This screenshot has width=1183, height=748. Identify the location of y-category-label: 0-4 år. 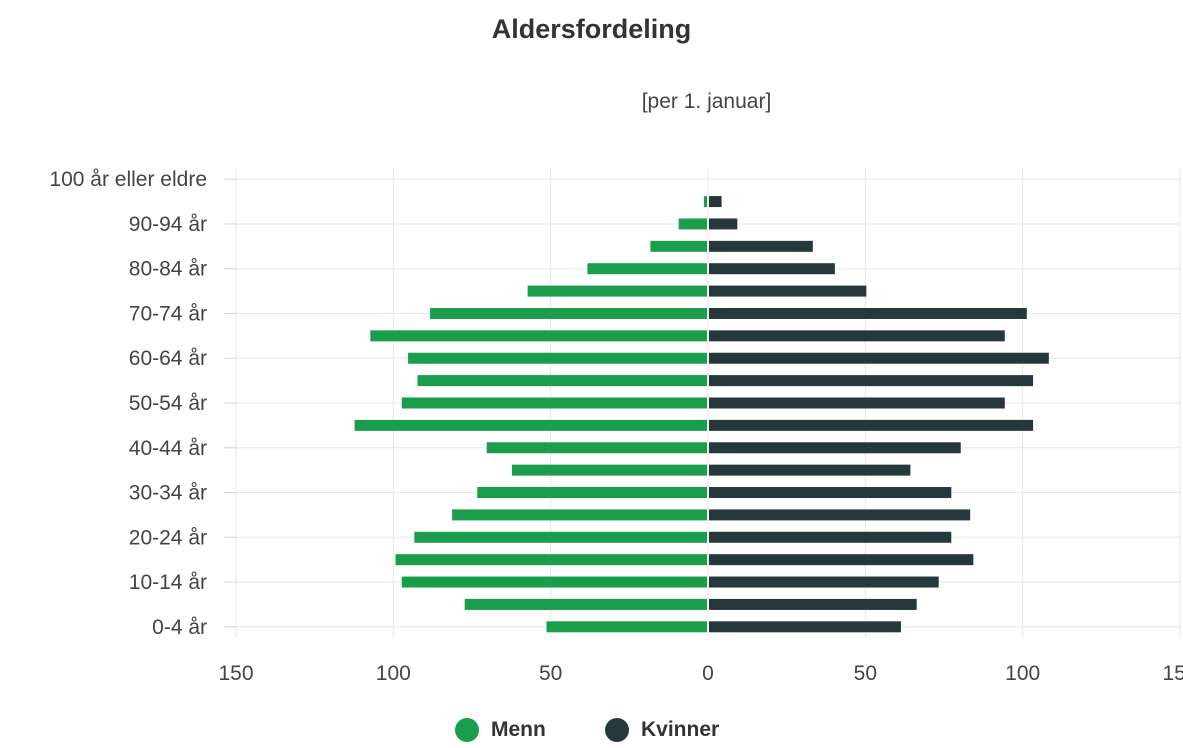
(179, 627).